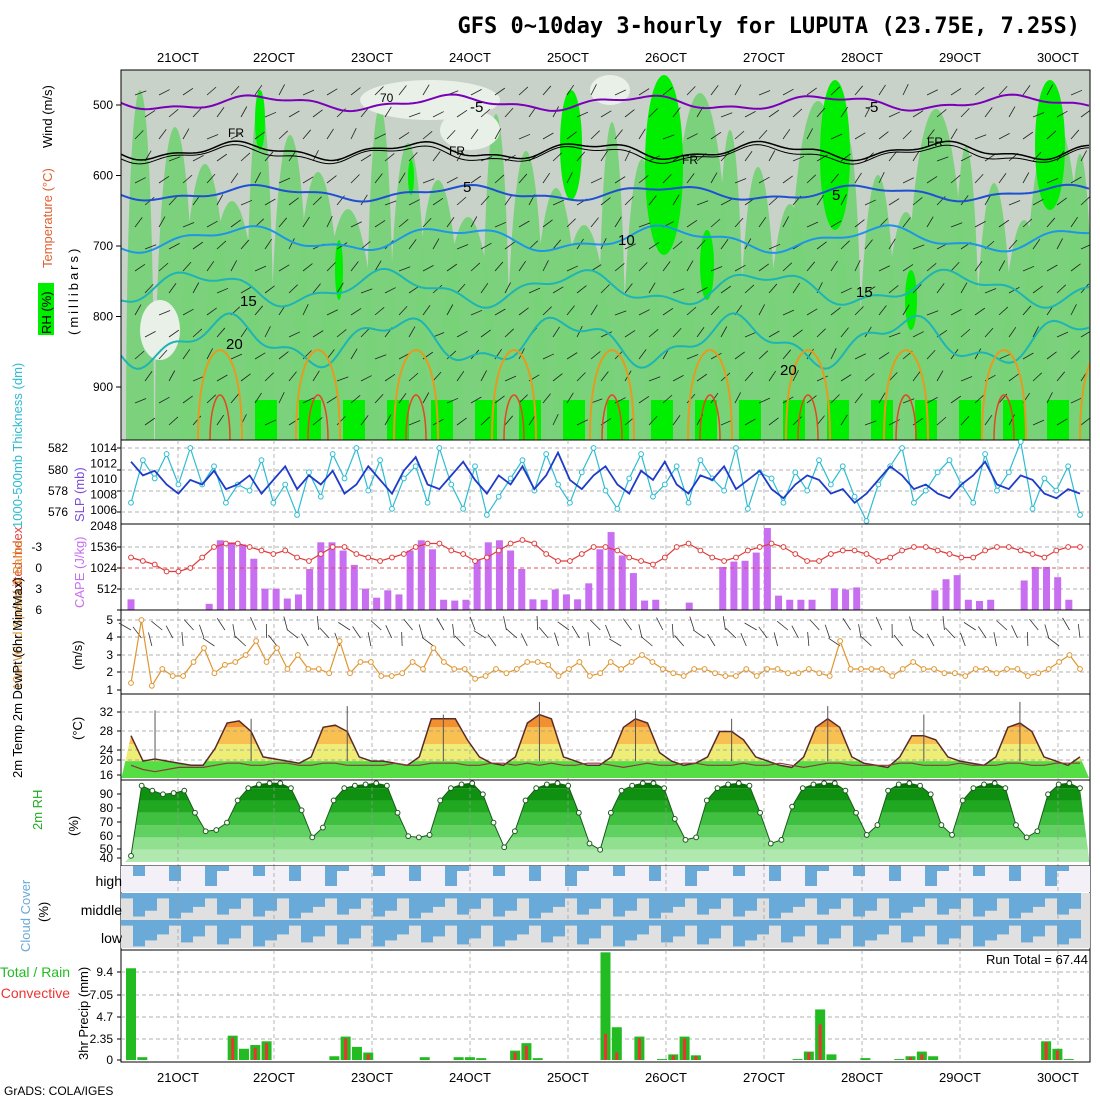 This screenshot has width=1100, height=1100. Describe the element at coordinates (160, 330) in the screenshot. I see `rh-dry` at that location.